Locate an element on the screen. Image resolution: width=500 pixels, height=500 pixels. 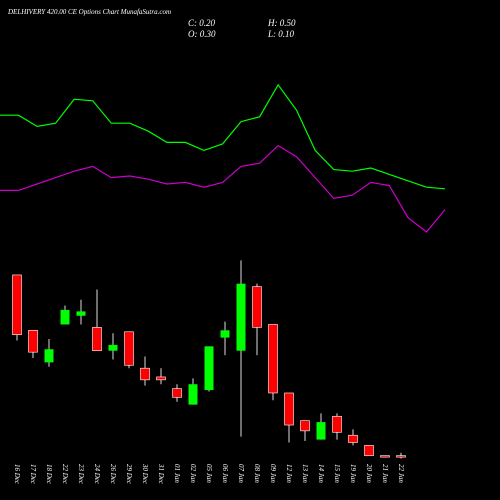
x-tick-label: 30 Dec is located at coordinates (145, 474).